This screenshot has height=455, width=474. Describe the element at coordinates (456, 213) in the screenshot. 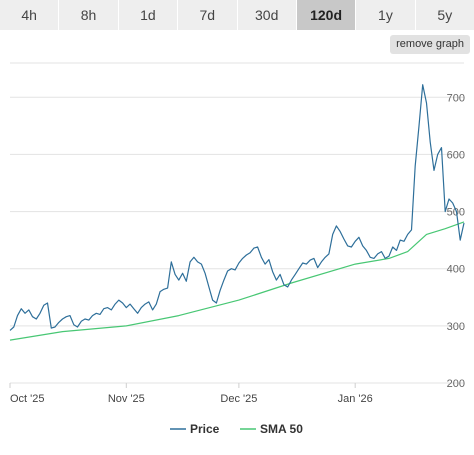

I see `y-tick-label-500: 500` at that location.